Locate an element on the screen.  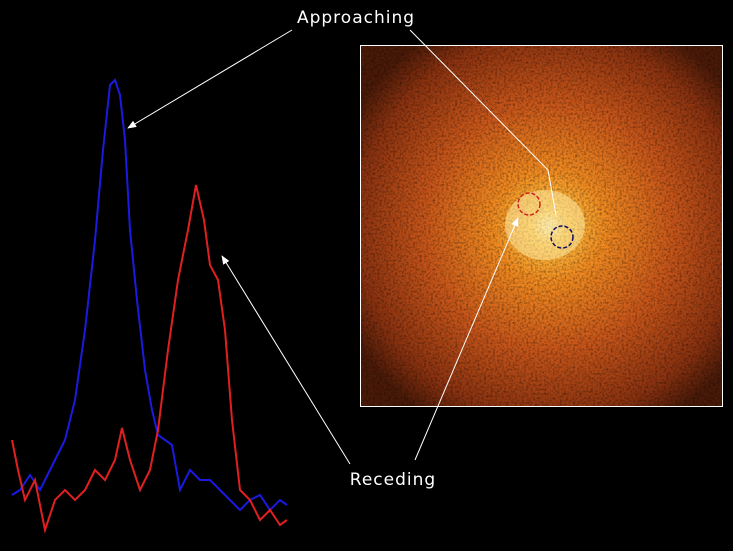
approaching-aperture is located at coordinates (562, 237).